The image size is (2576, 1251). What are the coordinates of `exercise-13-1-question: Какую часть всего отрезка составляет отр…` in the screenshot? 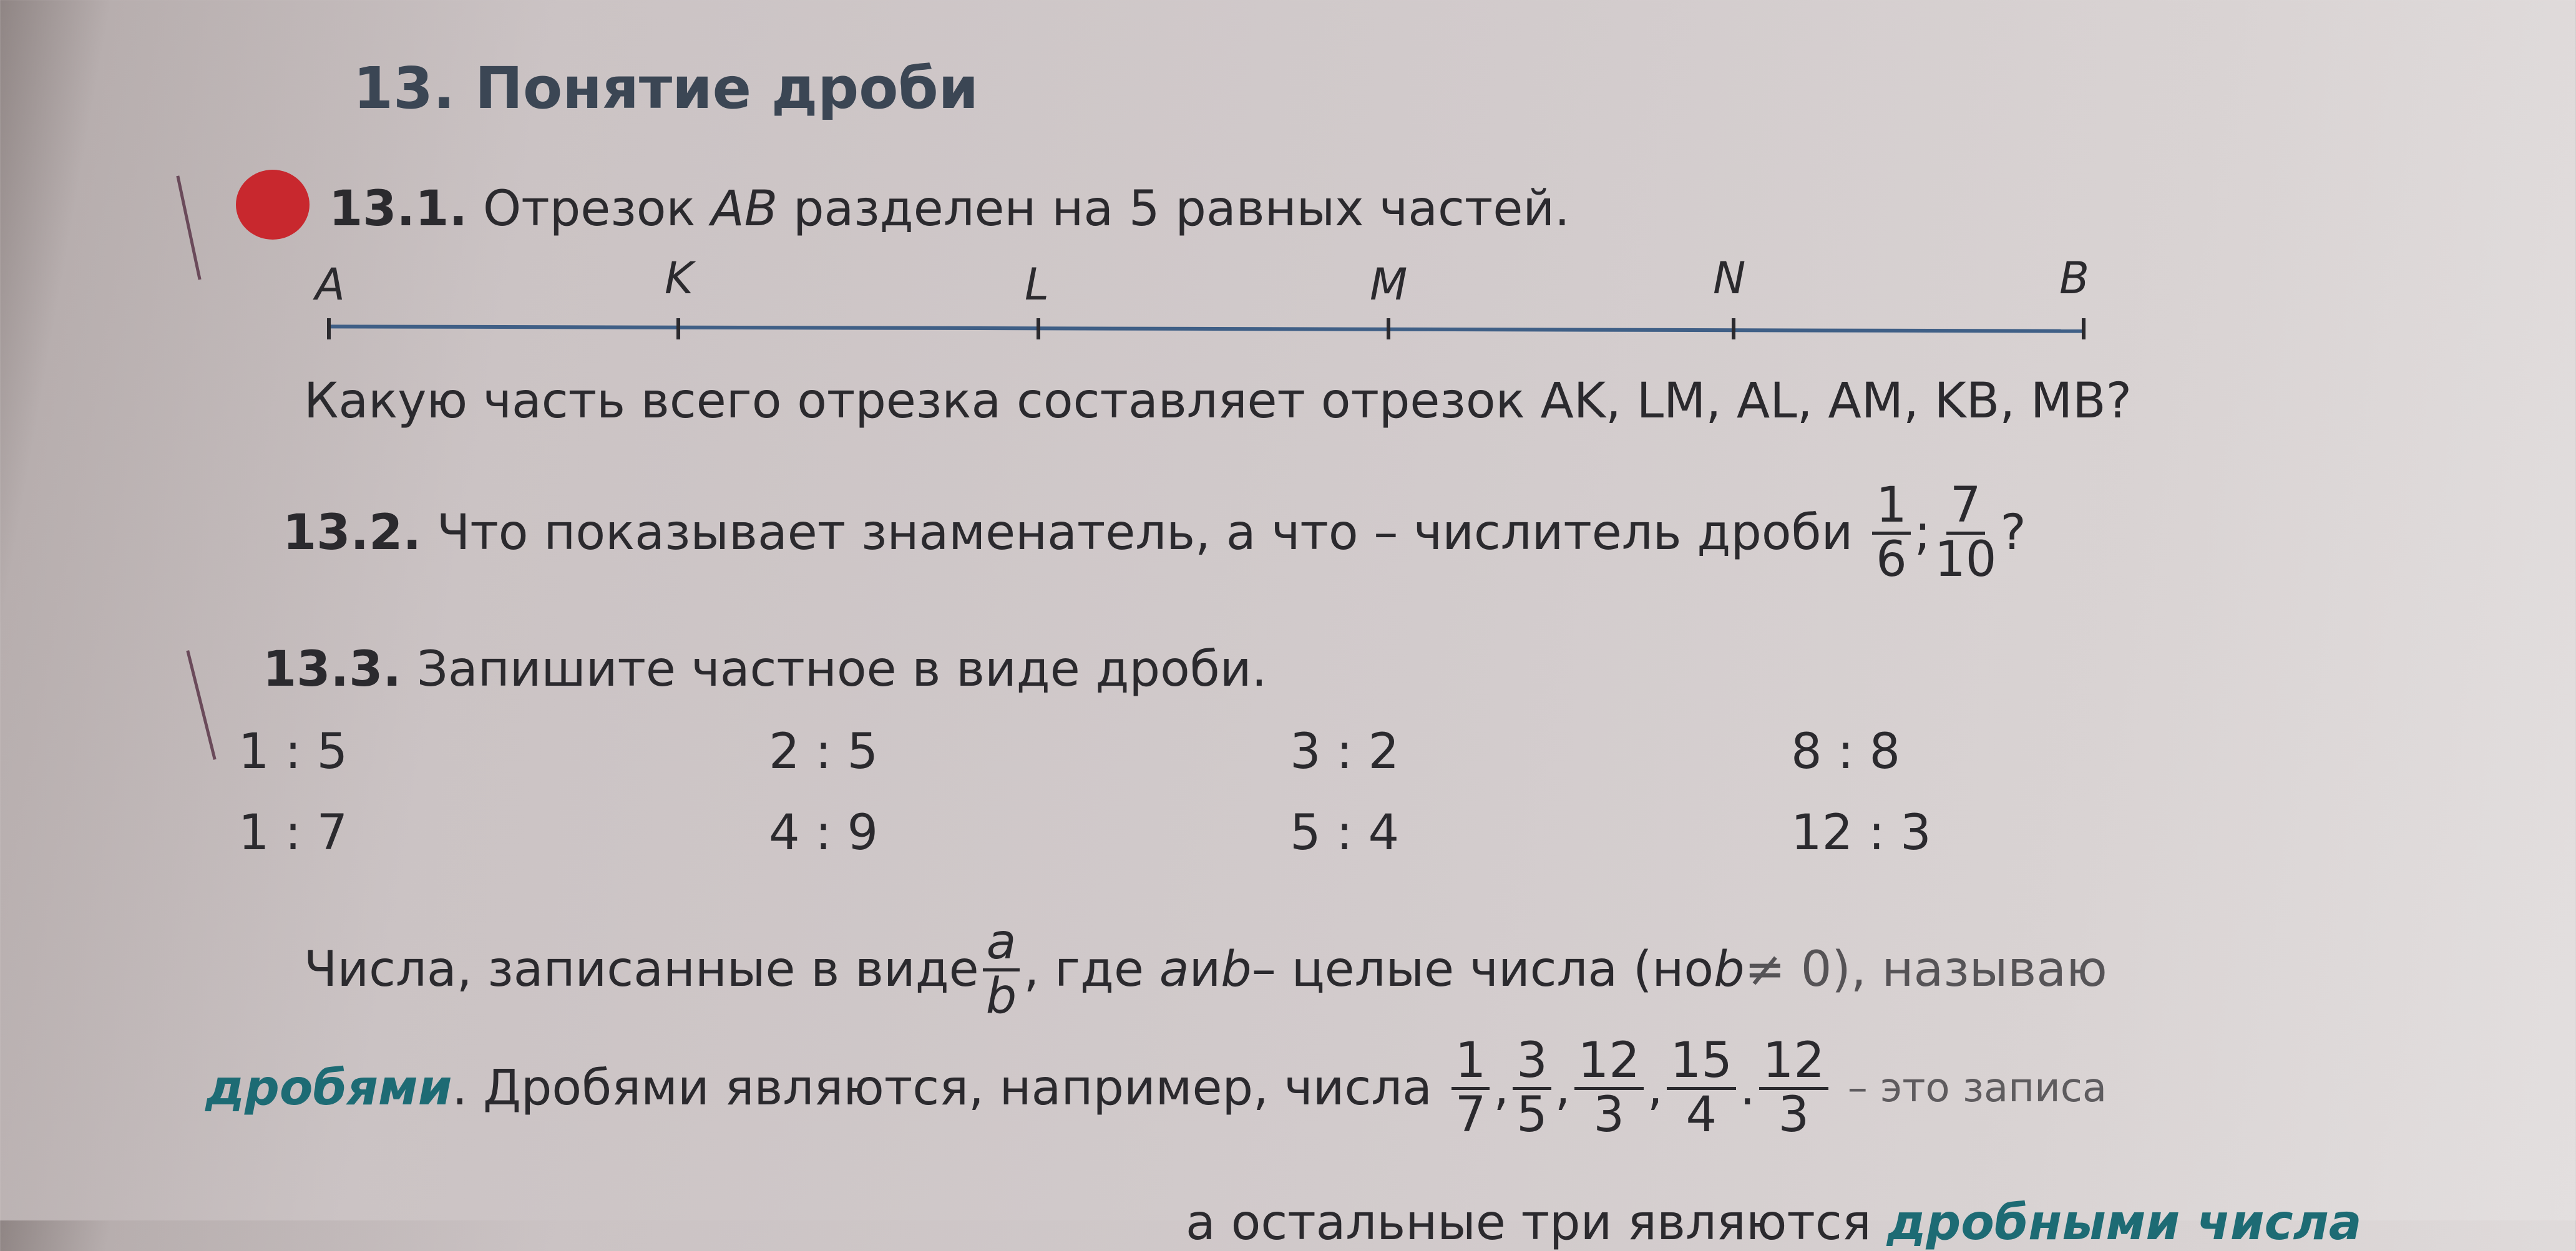 It's located at (1218, 401).